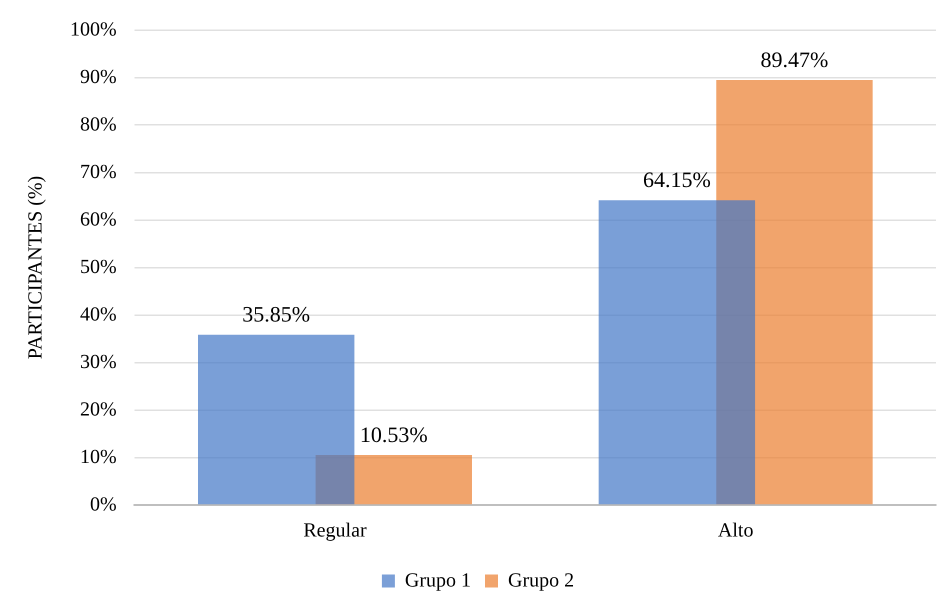 This screenshot has height=611, width=952. I want to click on y-tick-label: 30%, so click(98, 361).